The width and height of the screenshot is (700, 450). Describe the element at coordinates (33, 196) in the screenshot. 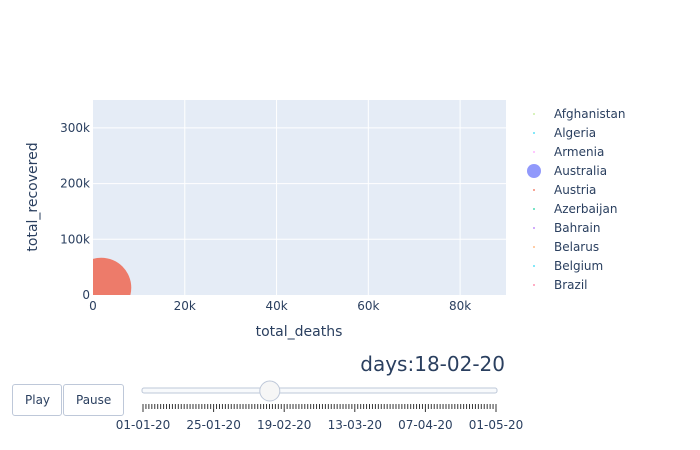

I see `y-axis-title: total_recovered` at that location.